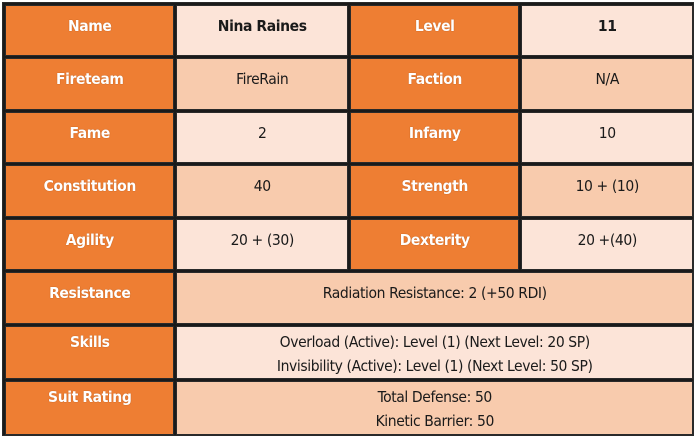  Describe the element at coordinates (607, 191) in the screenshot. I see `strength-value: 10 + (10)` at that location.